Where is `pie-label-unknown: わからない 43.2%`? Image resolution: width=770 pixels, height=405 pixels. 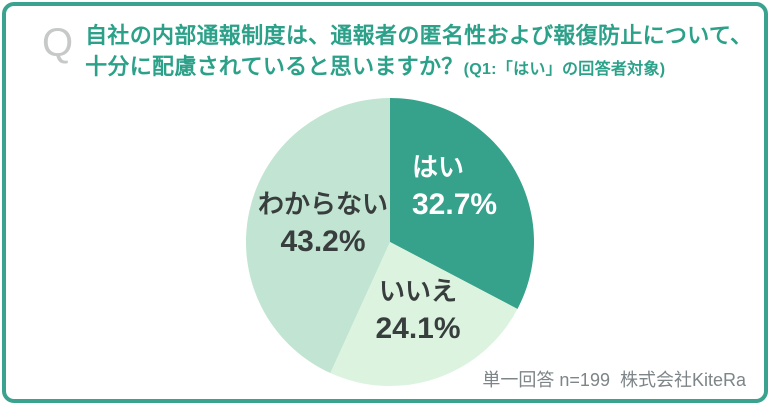
pie-label-unknown: わからない 43.2% is located at coordinates (323, 224).